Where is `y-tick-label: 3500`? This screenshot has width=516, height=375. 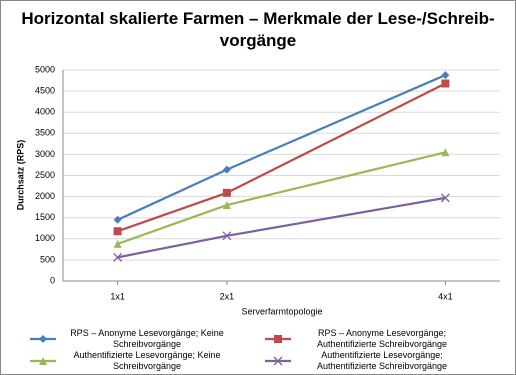 y-tick-label: 3500 is located at coordinates (45, 133).